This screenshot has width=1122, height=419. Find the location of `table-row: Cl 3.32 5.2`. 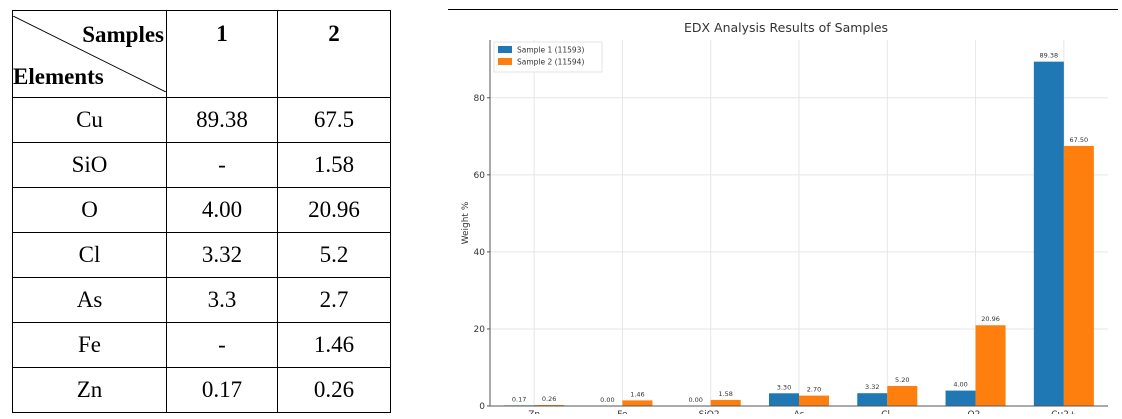

table-row: Cl 3.32 5.2 is located at coordinates (201, 255).